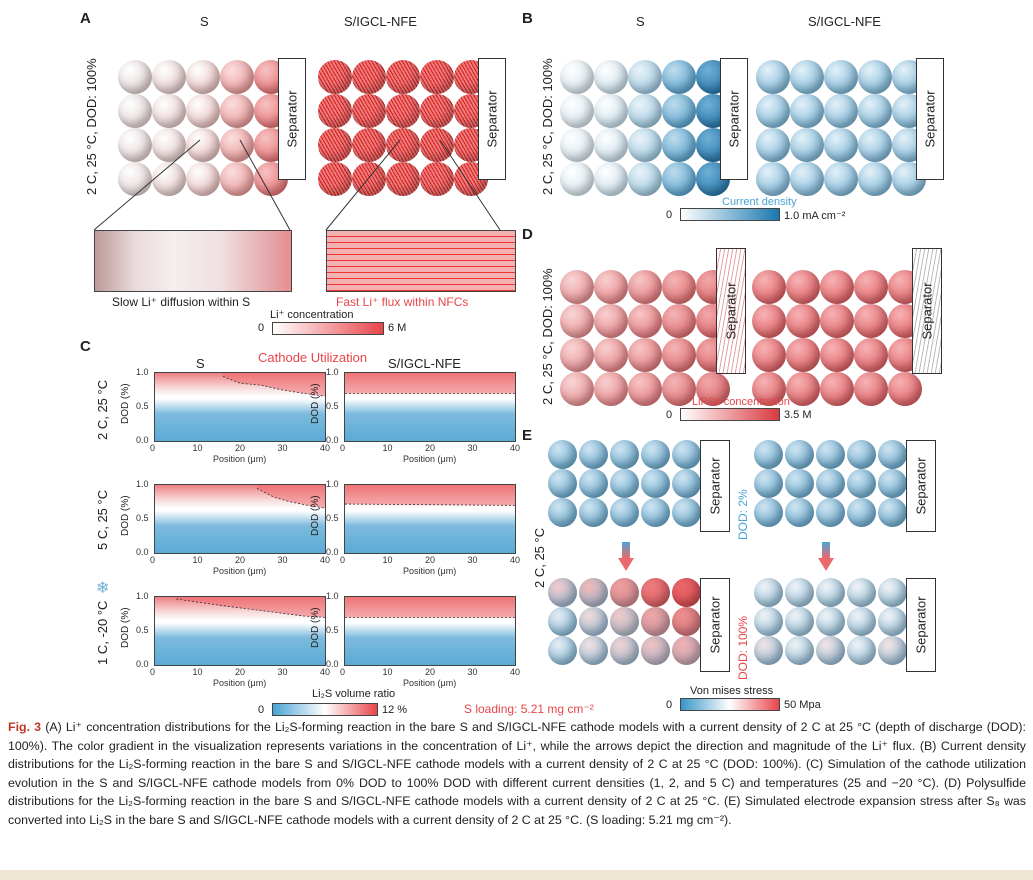 This screenshot has height=880, width=1033. Describe the element at coordinates (930, 119) in the screenshot. I see `panel-b-nfe-separator: Separator` at that location.